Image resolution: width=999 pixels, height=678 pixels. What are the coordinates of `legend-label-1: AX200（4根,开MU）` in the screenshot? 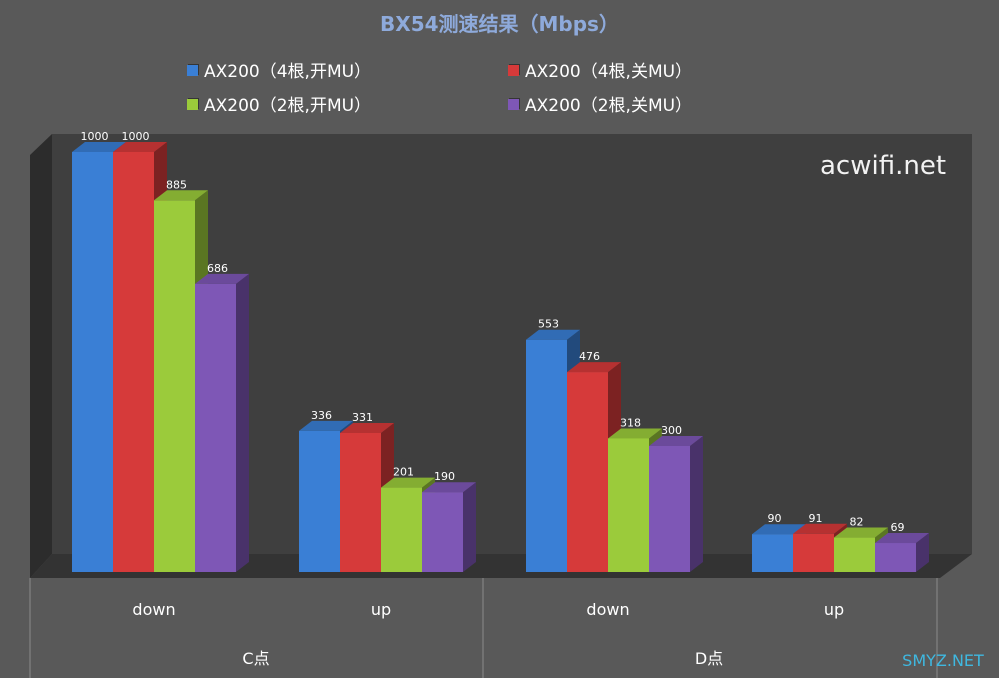 It's located at (288, 72).